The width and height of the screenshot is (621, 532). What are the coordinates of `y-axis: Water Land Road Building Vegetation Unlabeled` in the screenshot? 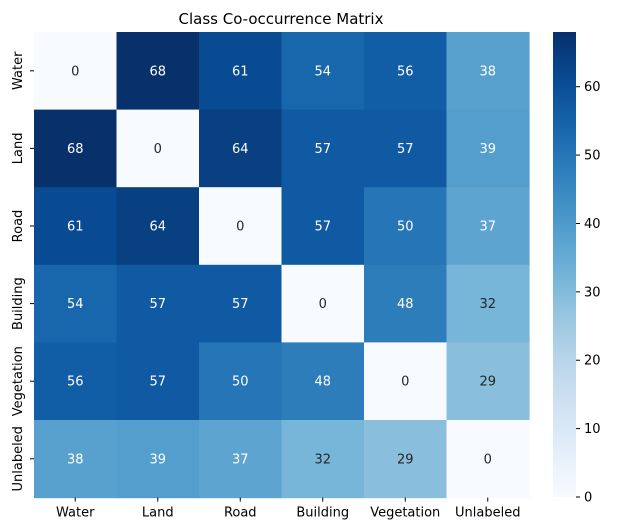 It's located at (22, 271).